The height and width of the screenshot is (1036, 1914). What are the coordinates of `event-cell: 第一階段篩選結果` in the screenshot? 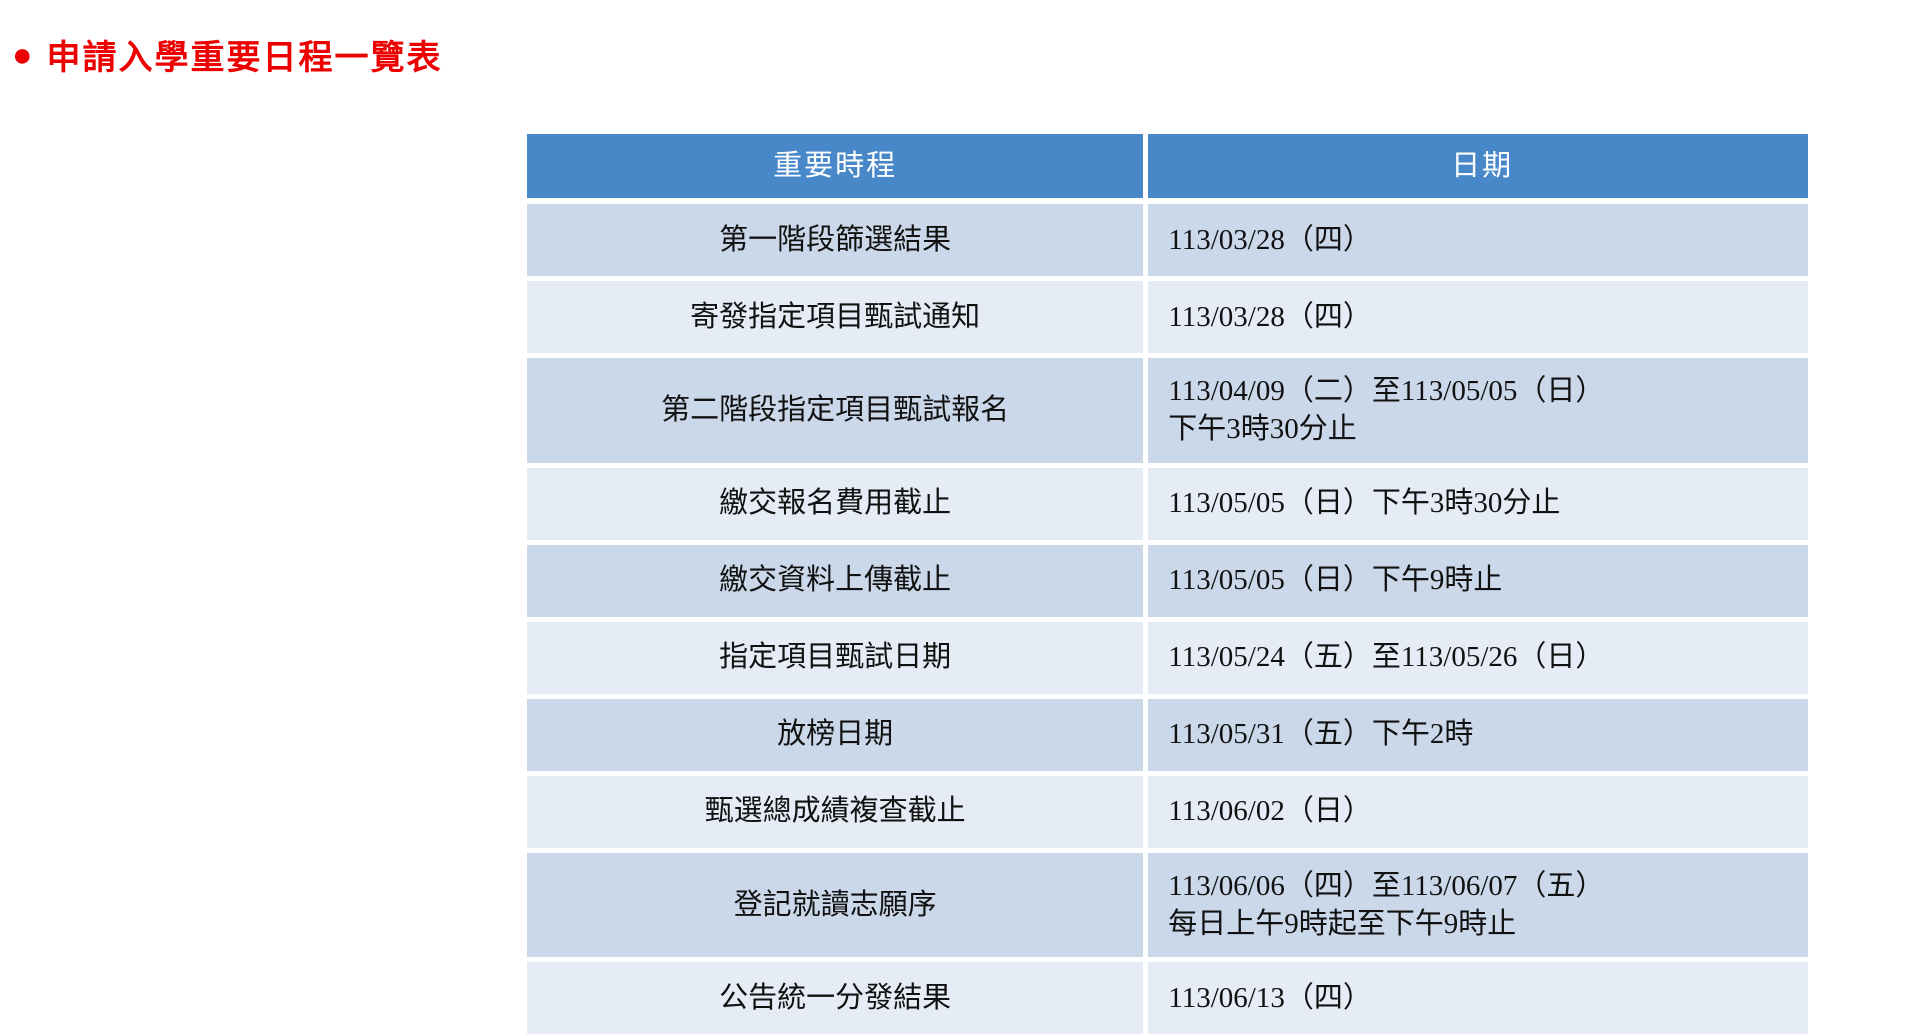 It's located at (835, 240).